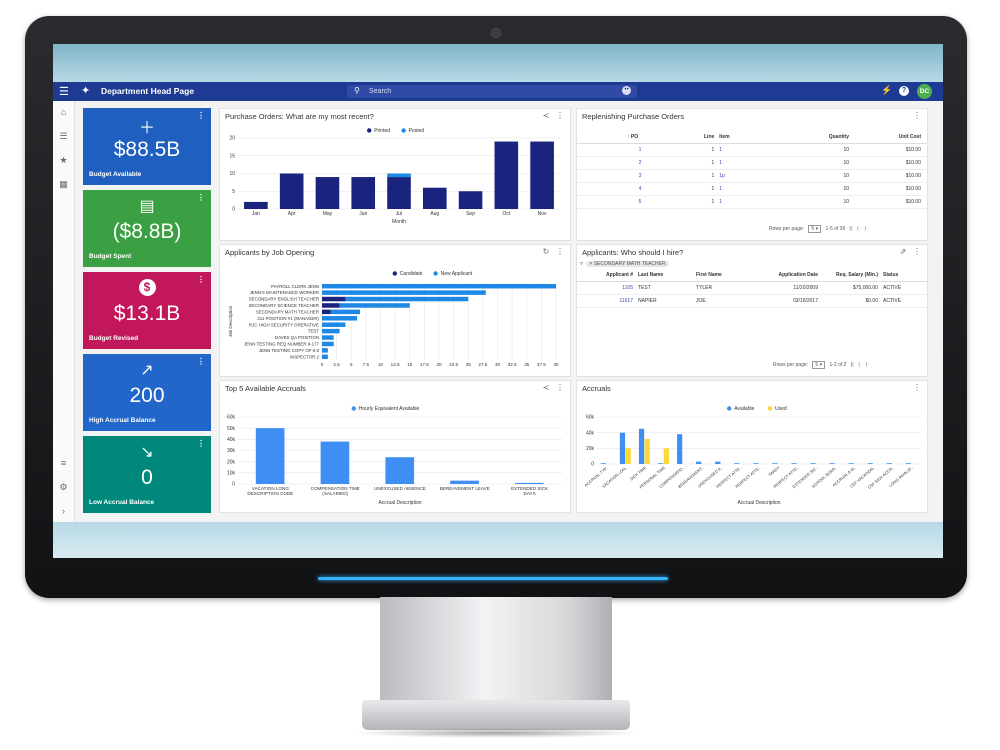  Describe the element at coordinates (640, 201) in the screenshot. I see `po-link: 5` at that location.